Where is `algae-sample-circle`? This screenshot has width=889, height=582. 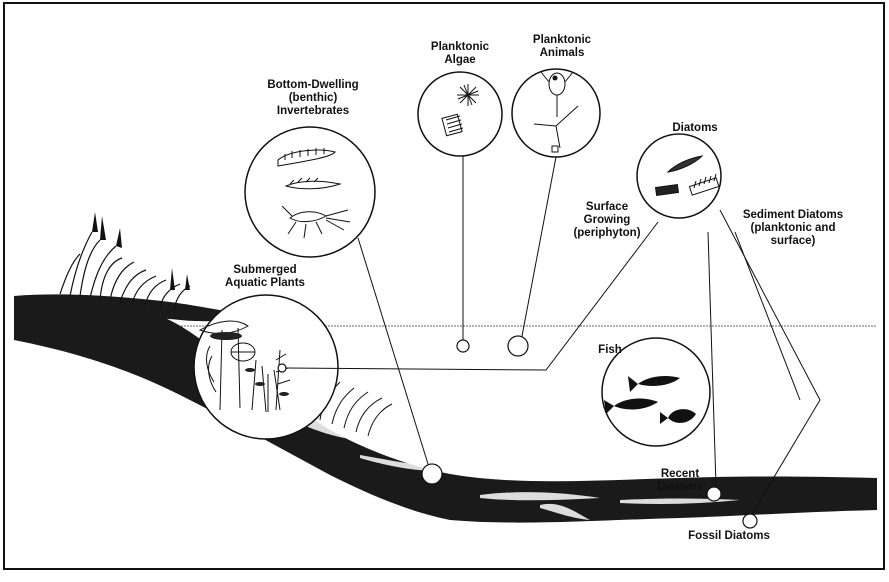
algae-sample-circle is located at coordinates (463, 346).